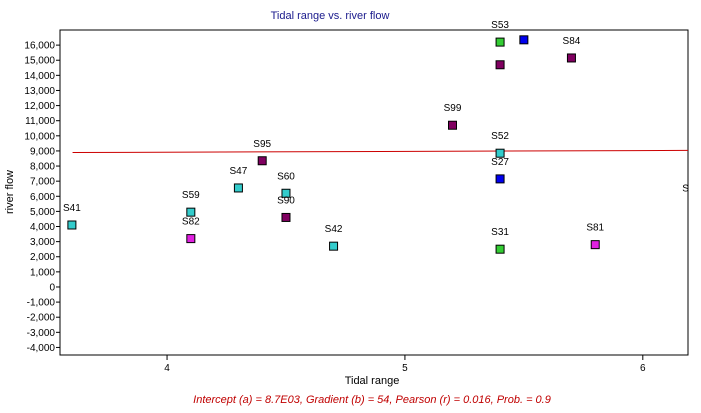  What do you see at coordinates (42, 227) in the screenshot?
I see `y-tick-label: 4,000` at bounding box center [42, 227].